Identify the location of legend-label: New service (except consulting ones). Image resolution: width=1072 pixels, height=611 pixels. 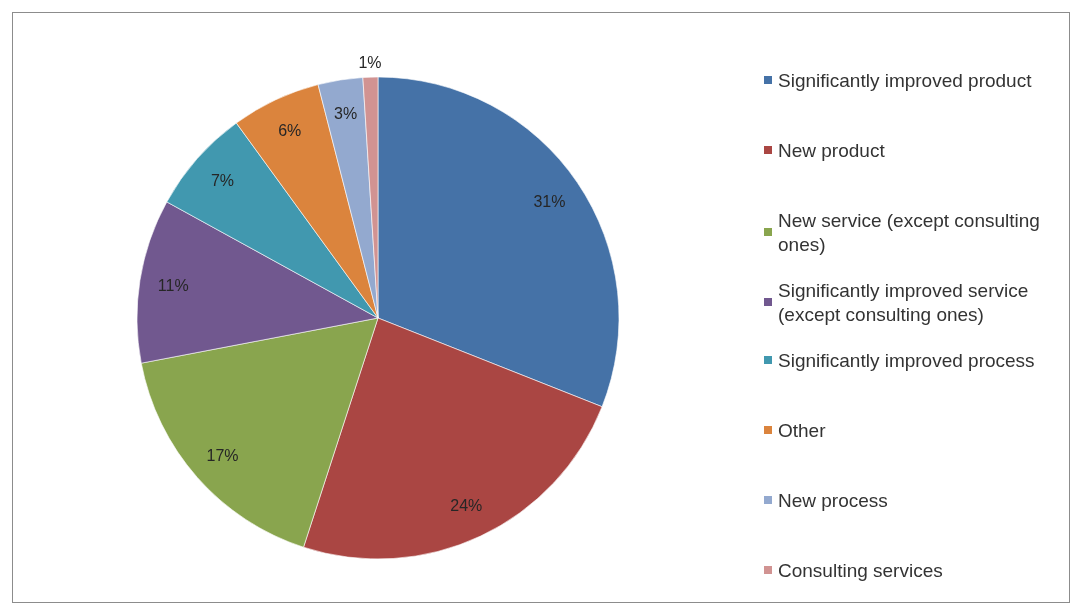
(912, 232).